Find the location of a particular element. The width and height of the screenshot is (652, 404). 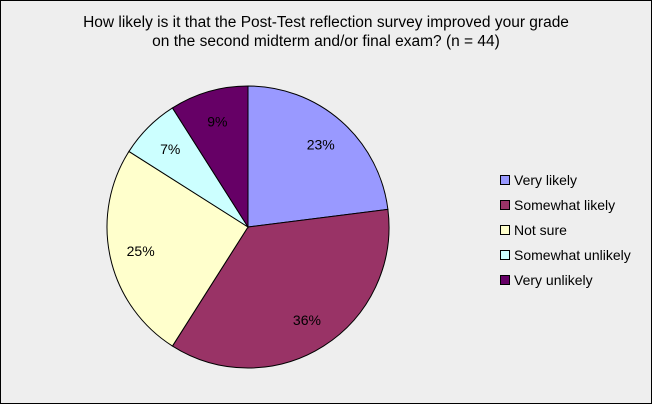

legend-item: Not sure is located at coordinates (533, 230).